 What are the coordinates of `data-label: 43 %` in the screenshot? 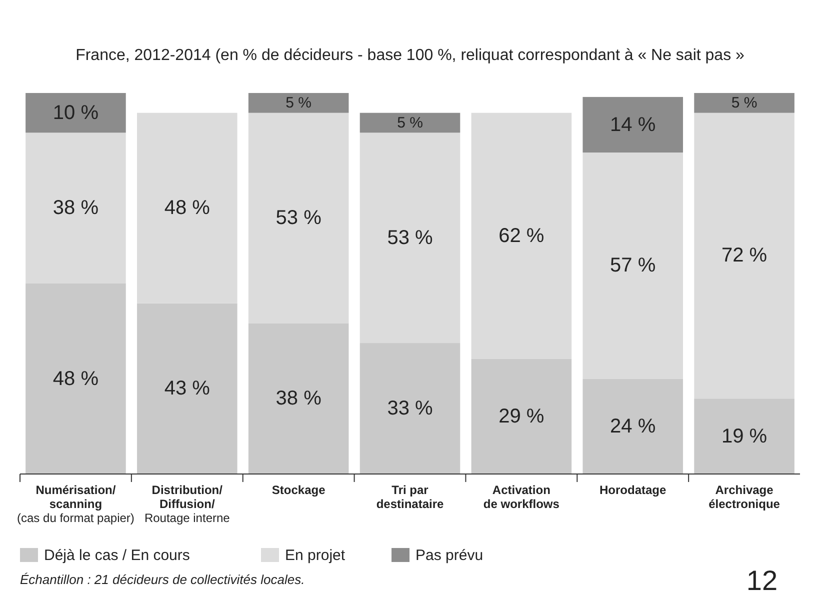 It's located at (187, 389).